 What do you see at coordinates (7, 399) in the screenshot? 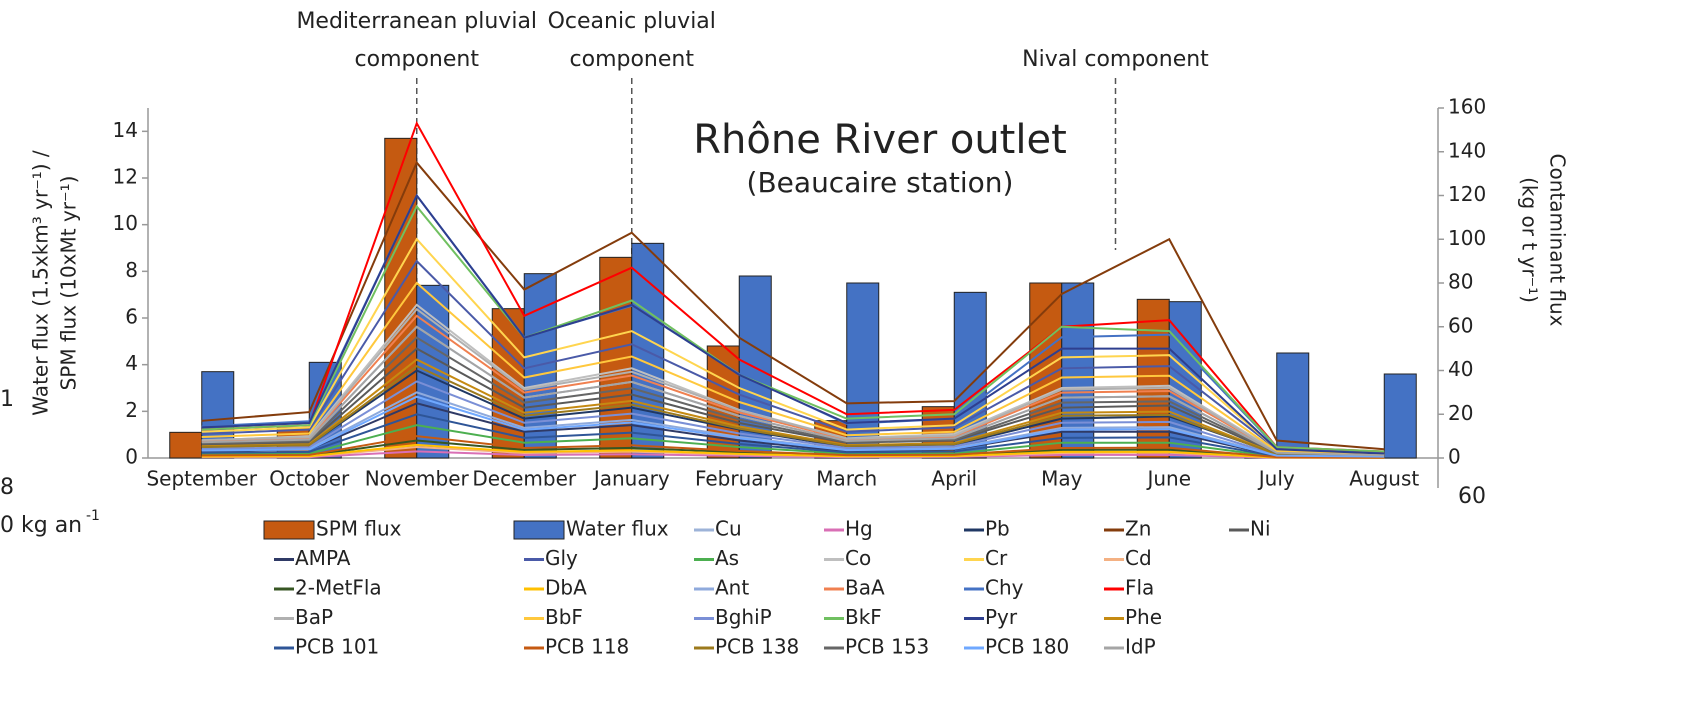
I see `fragment: 1` at bounding box center [7, 399].